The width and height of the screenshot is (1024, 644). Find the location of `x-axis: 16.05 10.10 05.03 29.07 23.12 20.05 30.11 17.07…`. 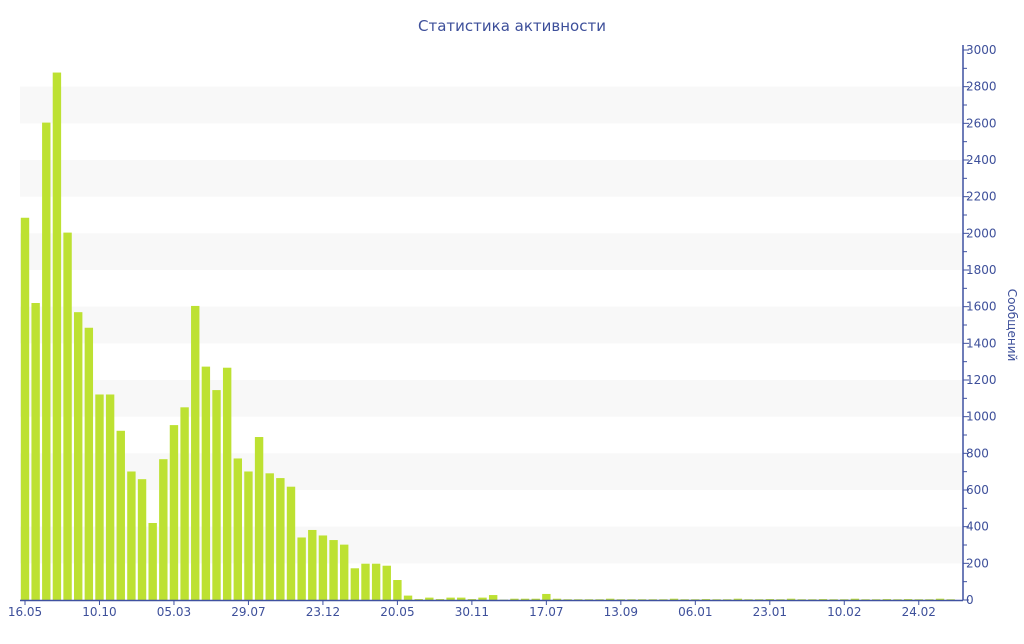

x-axis: 16.05 10.10 05.03 29.07 23.12 20.05 30.11 17.07… is located at coordinates (485, 609).